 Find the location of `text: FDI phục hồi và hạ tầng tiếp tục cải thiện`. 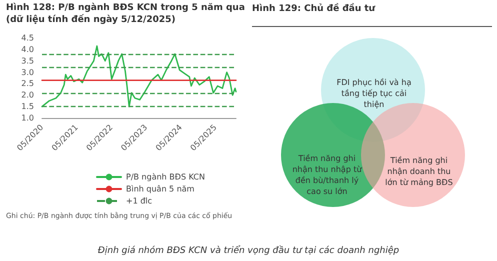

text: FDI phục hồi và hạ tầng tiếp tục cải thiện is located at coordinates (374, 93).